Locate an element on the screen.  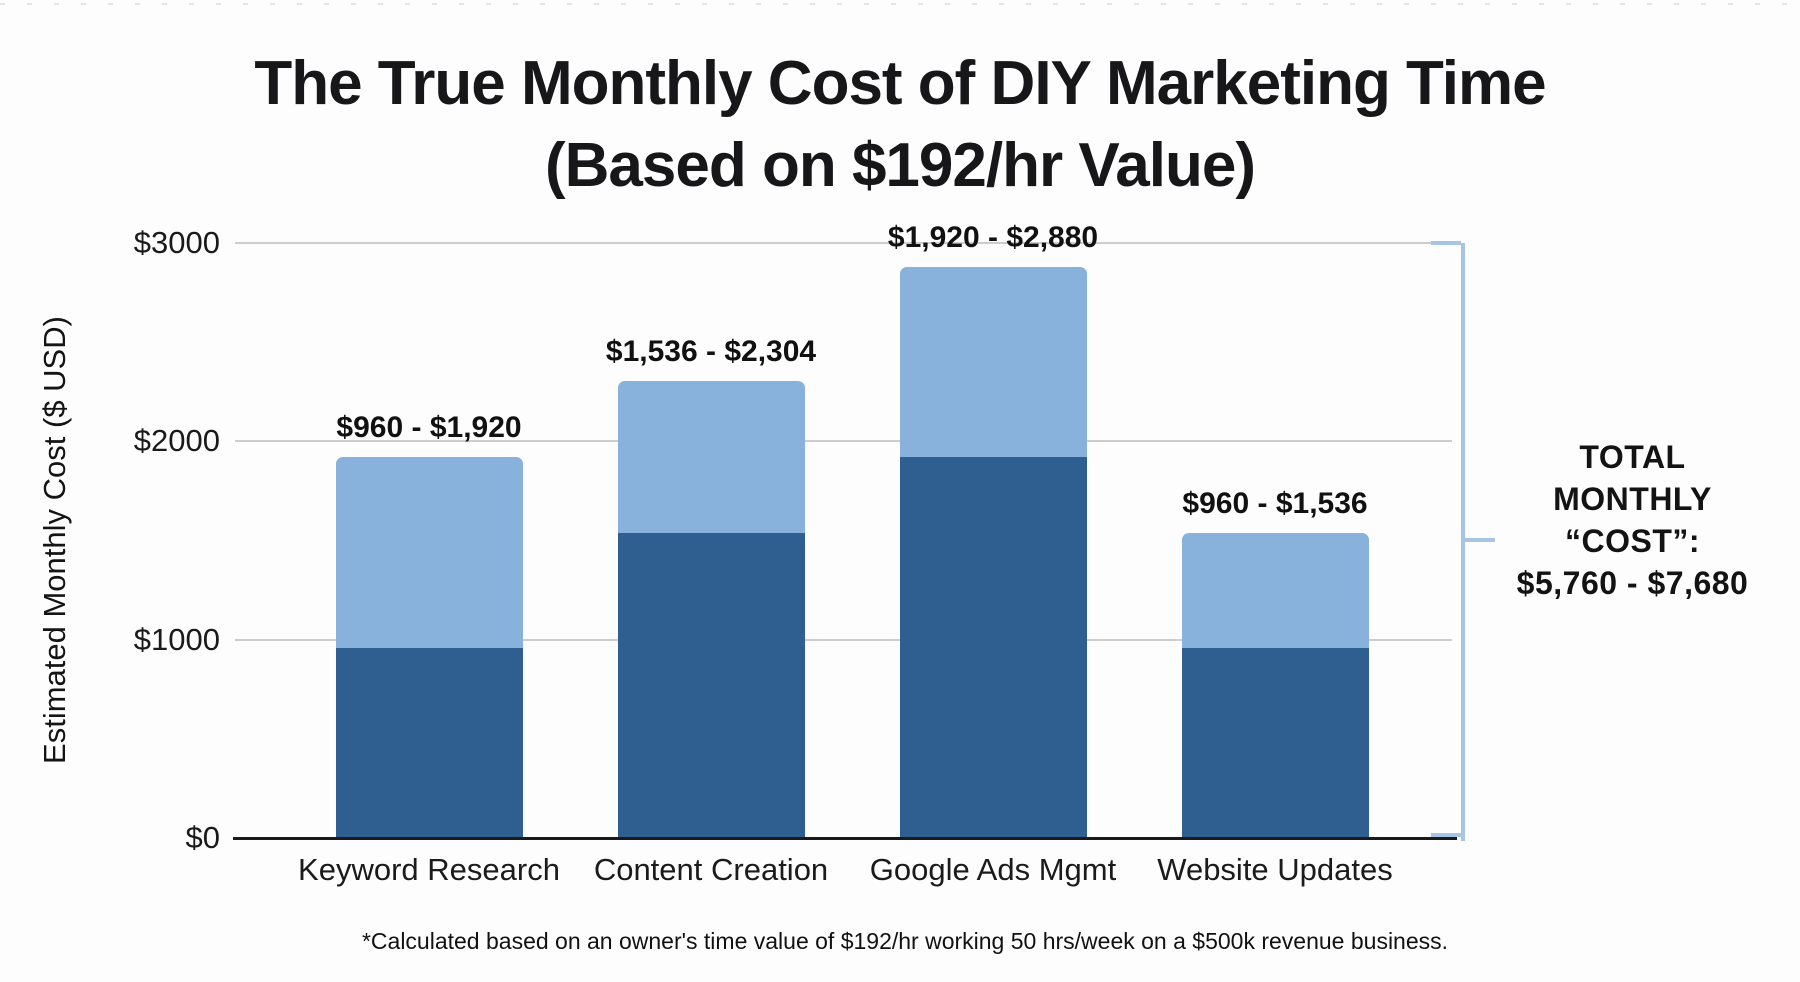
total-bracket-top-arm is located at coordinates (1446, 243).